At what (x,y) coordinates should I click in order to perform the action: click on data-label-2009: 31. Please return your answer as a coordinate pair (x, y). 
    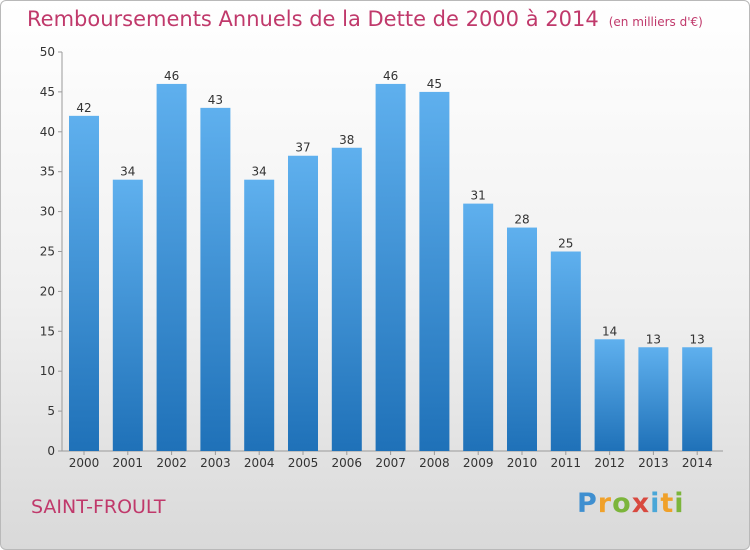
    Looking at the image, I should click on (478, 196).